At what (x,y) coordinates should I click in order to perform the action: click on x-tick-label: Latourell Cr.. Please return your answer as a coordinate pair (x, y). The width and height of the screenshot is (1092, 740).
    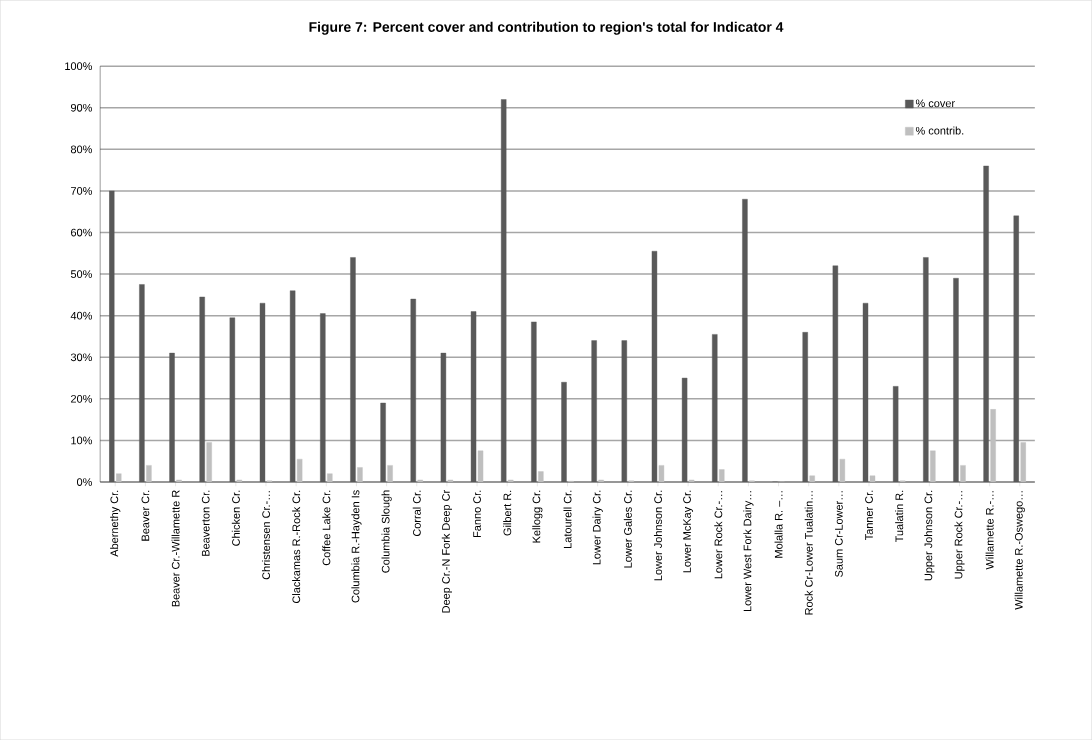
    Looking at the image, I should click on (567, 519).